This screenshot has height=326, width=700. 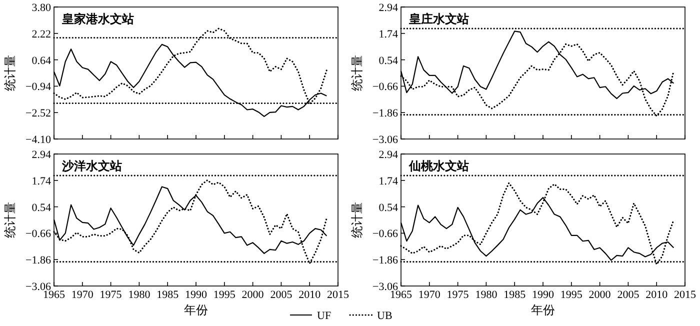 What do you see at coordinates (97, 19) in the screenshot?
I see `text: 皇家港水文站` at bounding box center [97, 19].